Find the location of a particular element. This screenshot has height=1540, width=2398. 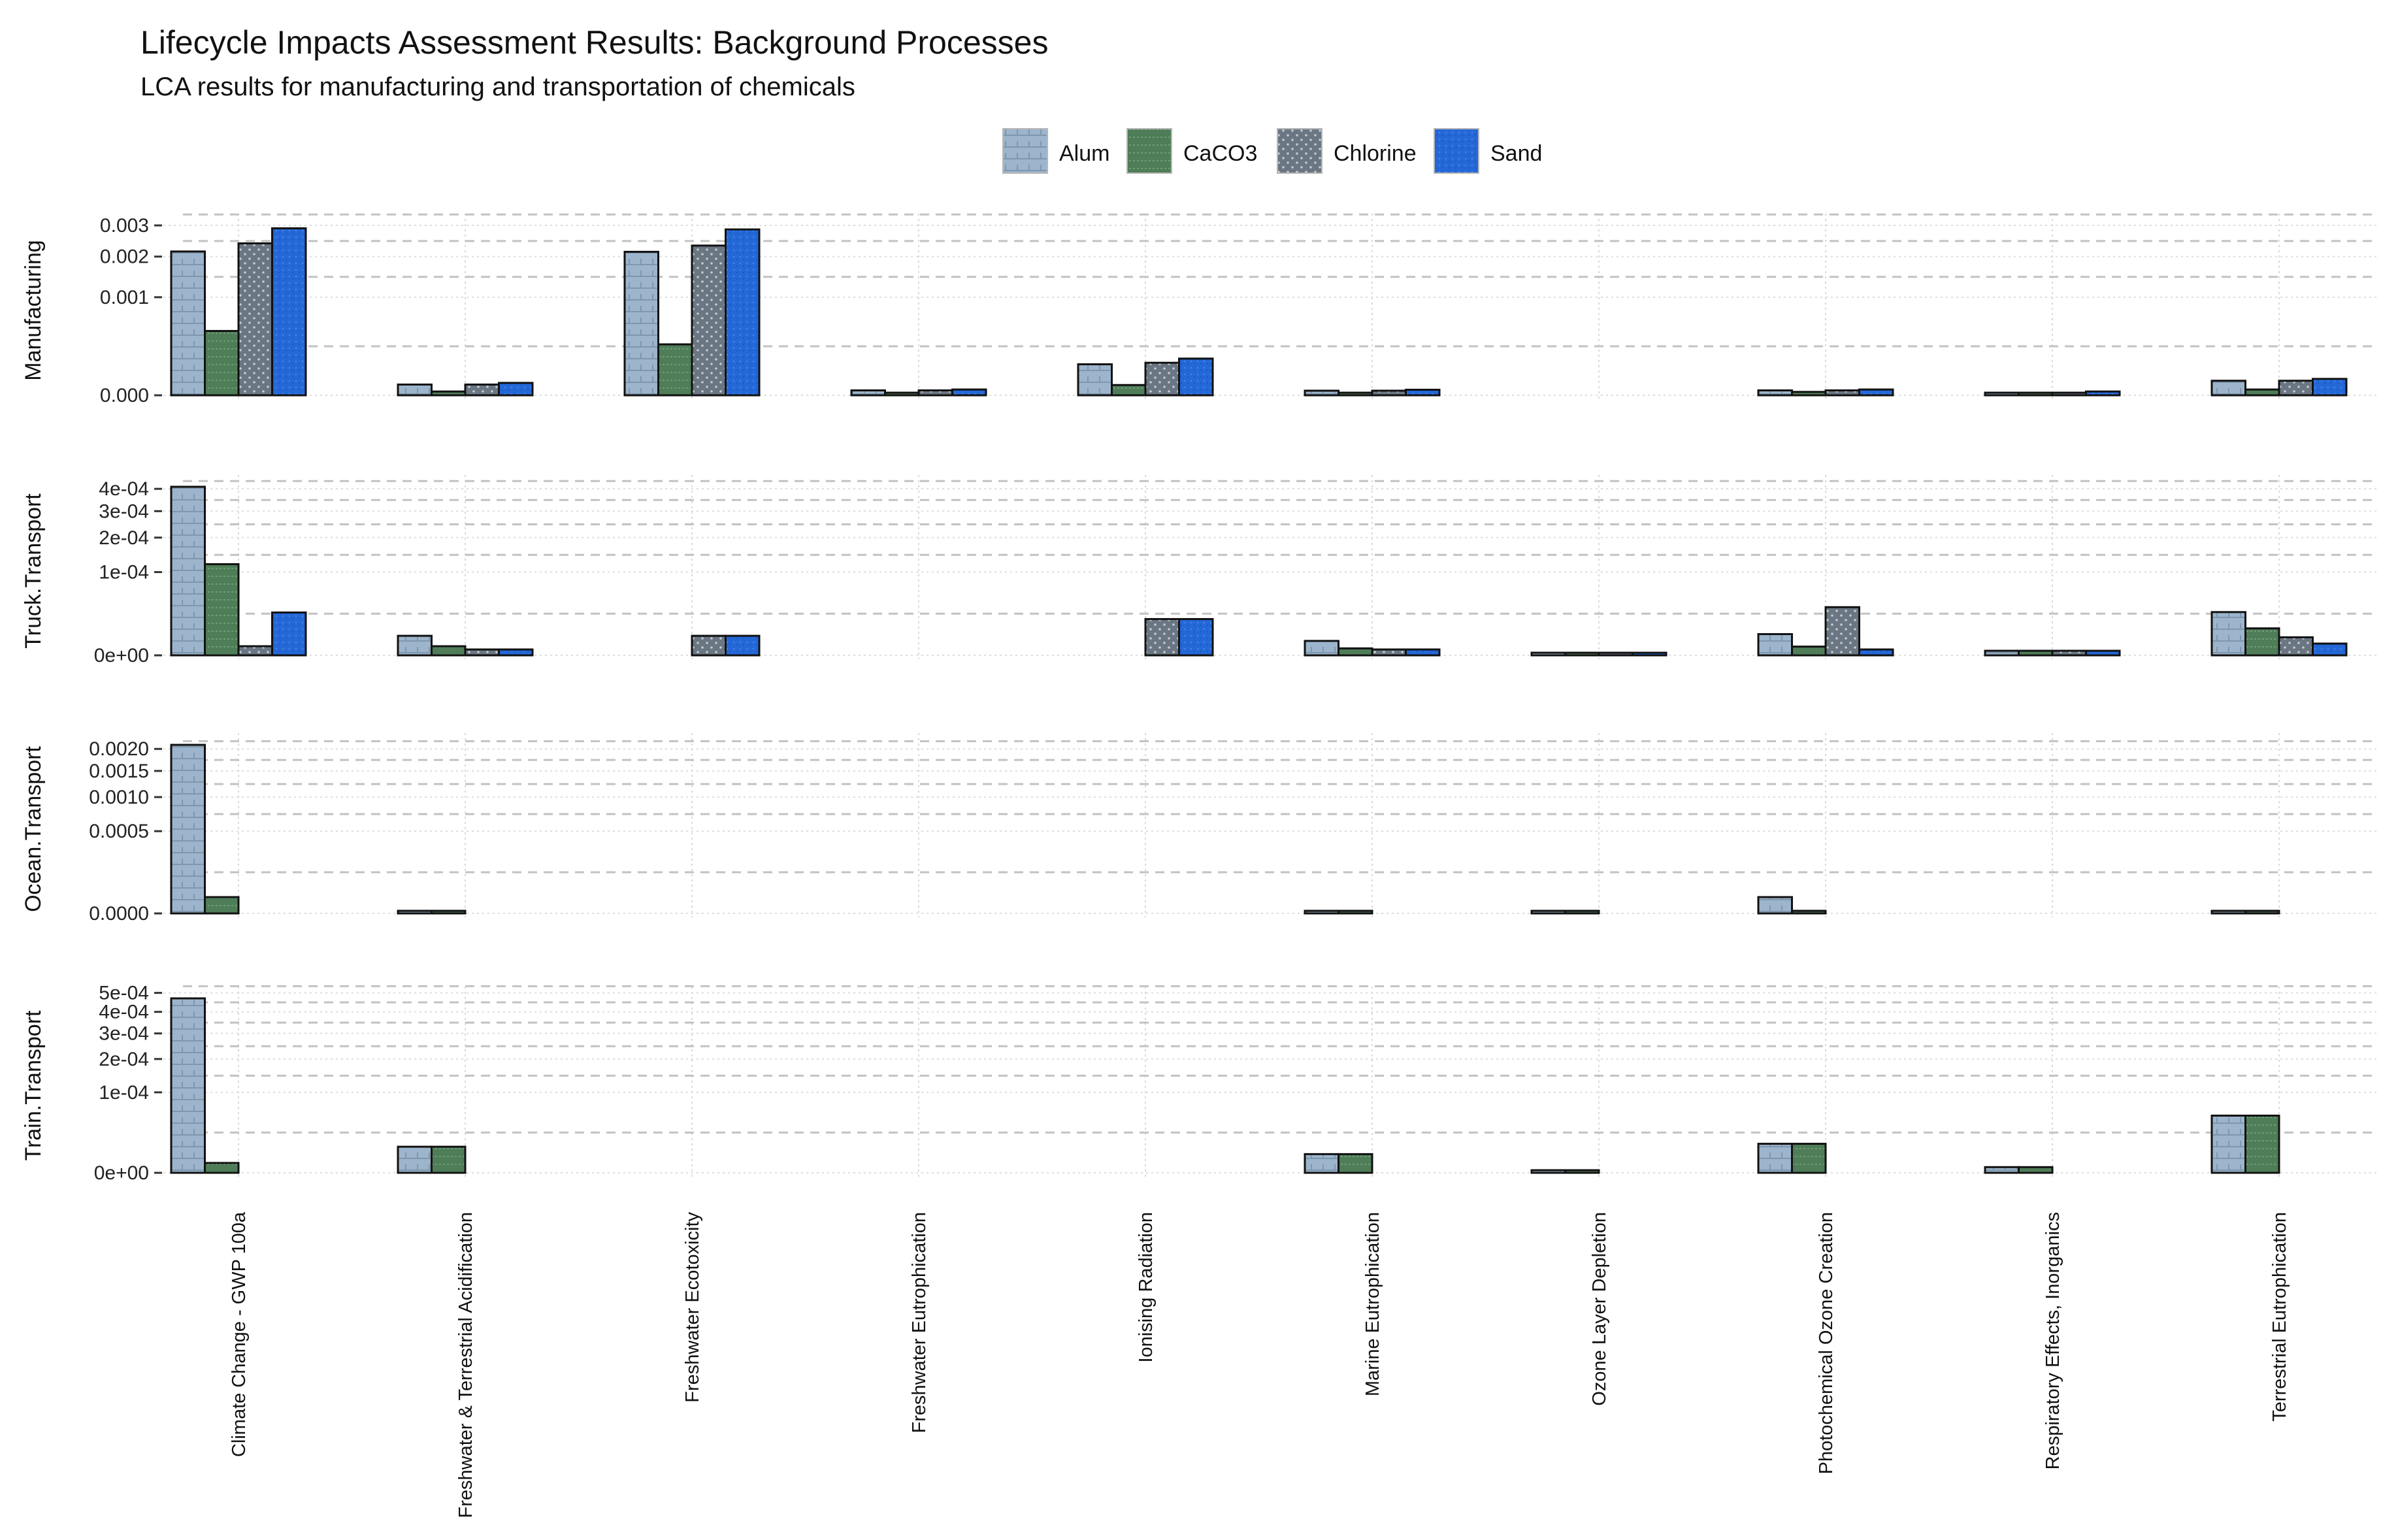

bar-manufacturing-sand-ionising-radiation is located at coordinates (1196, 377).